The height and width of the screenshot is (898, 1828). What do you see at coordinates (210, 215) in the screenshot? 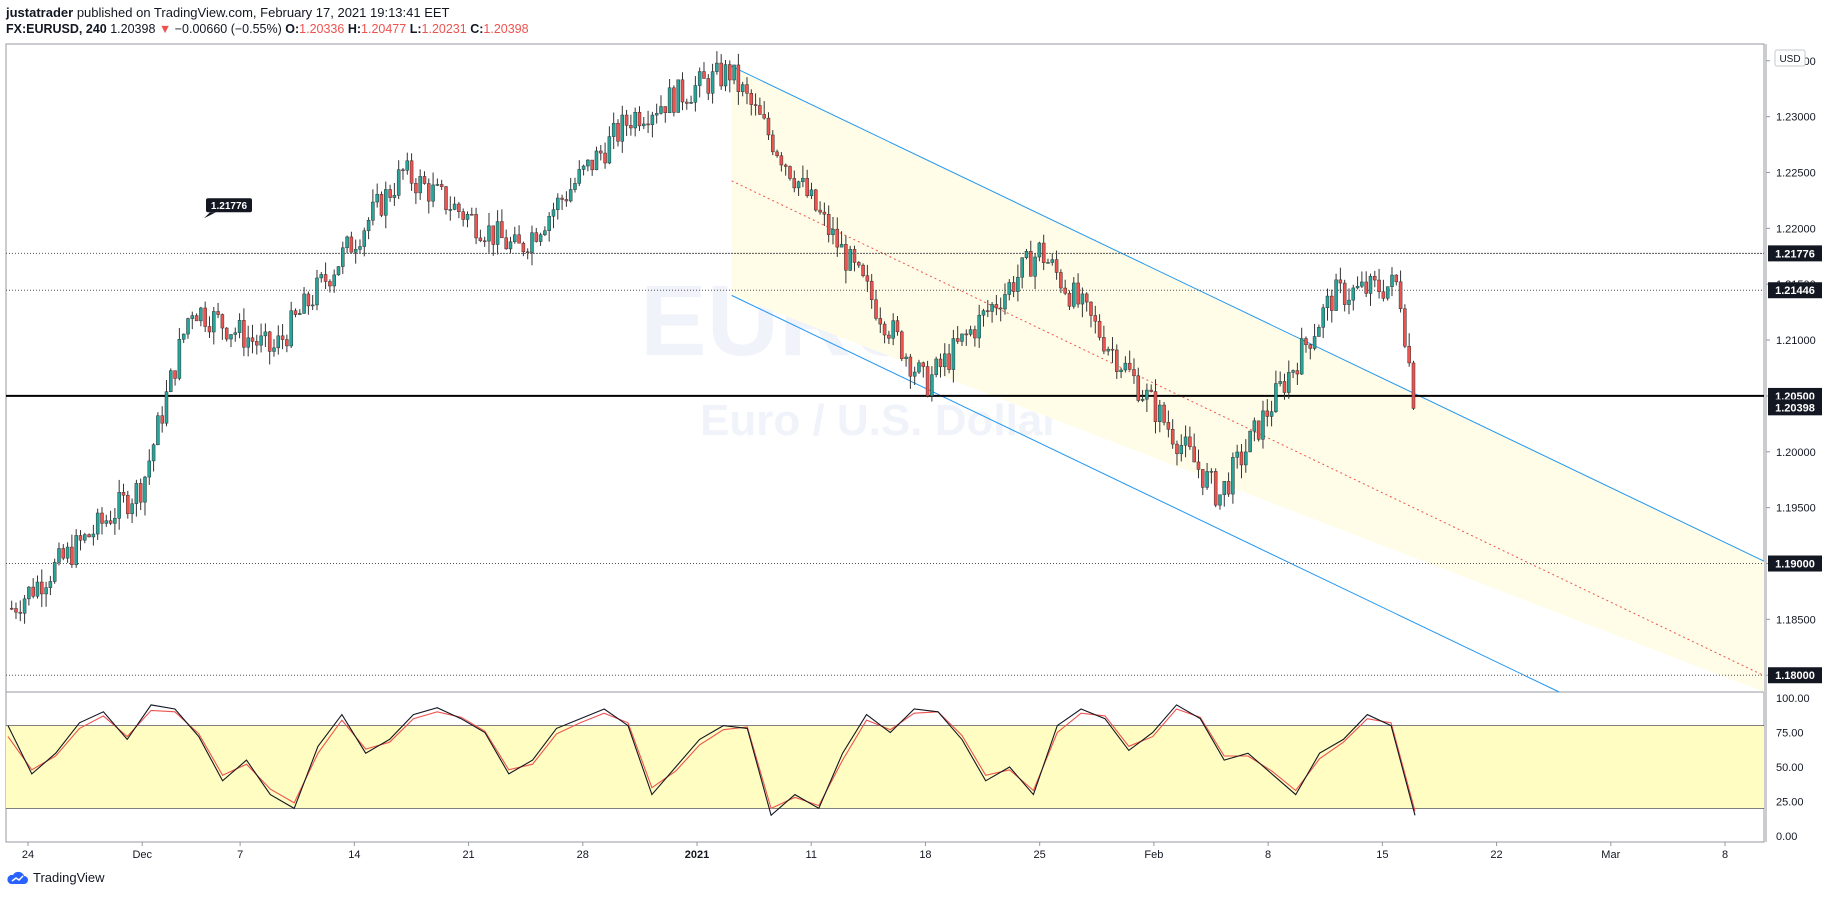
I see `annotation-pointer` at bounding box center [210, 215].